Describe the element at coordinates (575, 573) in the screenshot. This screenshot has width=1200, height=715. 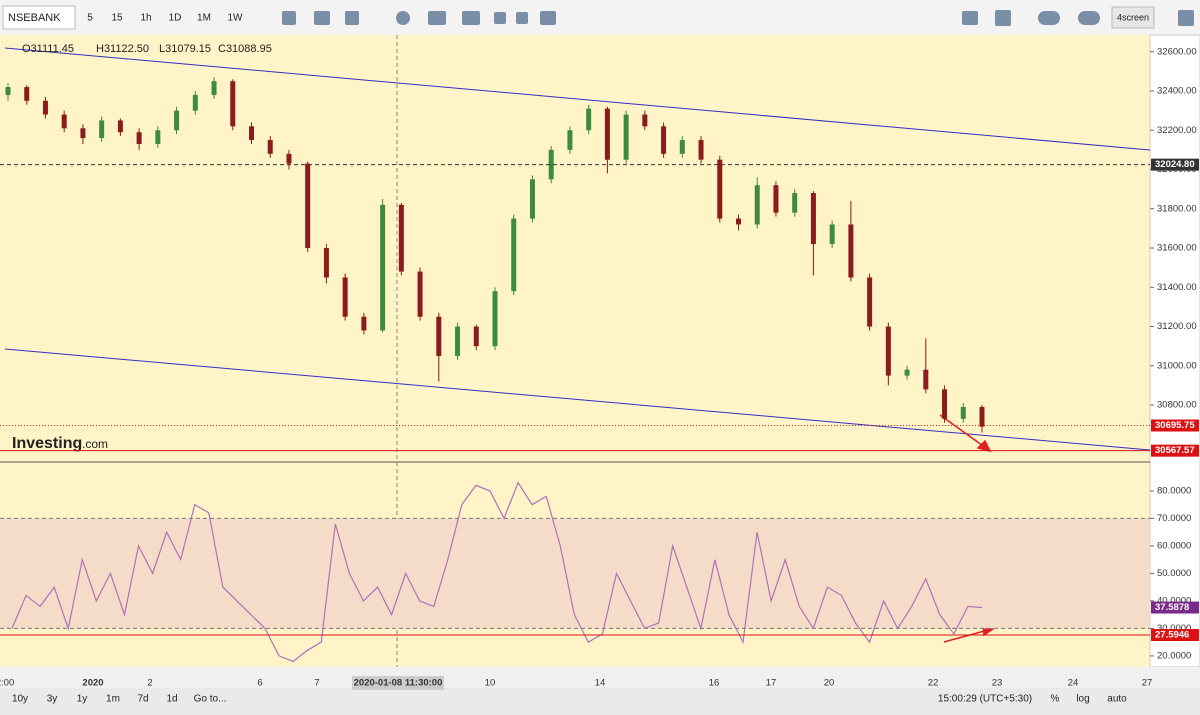
I see `rsi-band` at that location.